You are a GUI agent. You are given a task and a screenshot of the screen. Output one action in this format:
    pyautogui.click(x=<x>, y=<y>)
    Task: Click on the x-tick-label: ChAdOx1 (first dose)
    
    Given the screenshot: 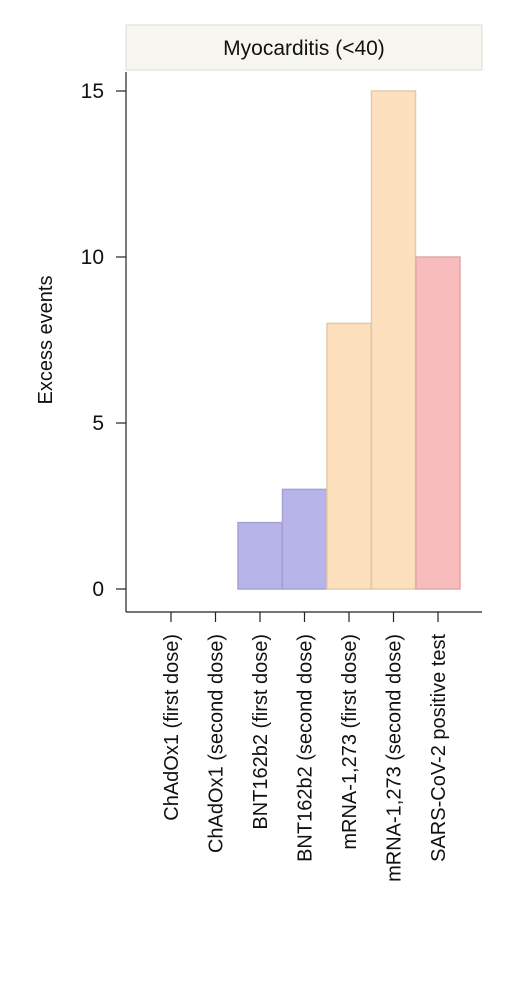 What is the action you would take?
    pyautogui.click(x=172, y=727)
    